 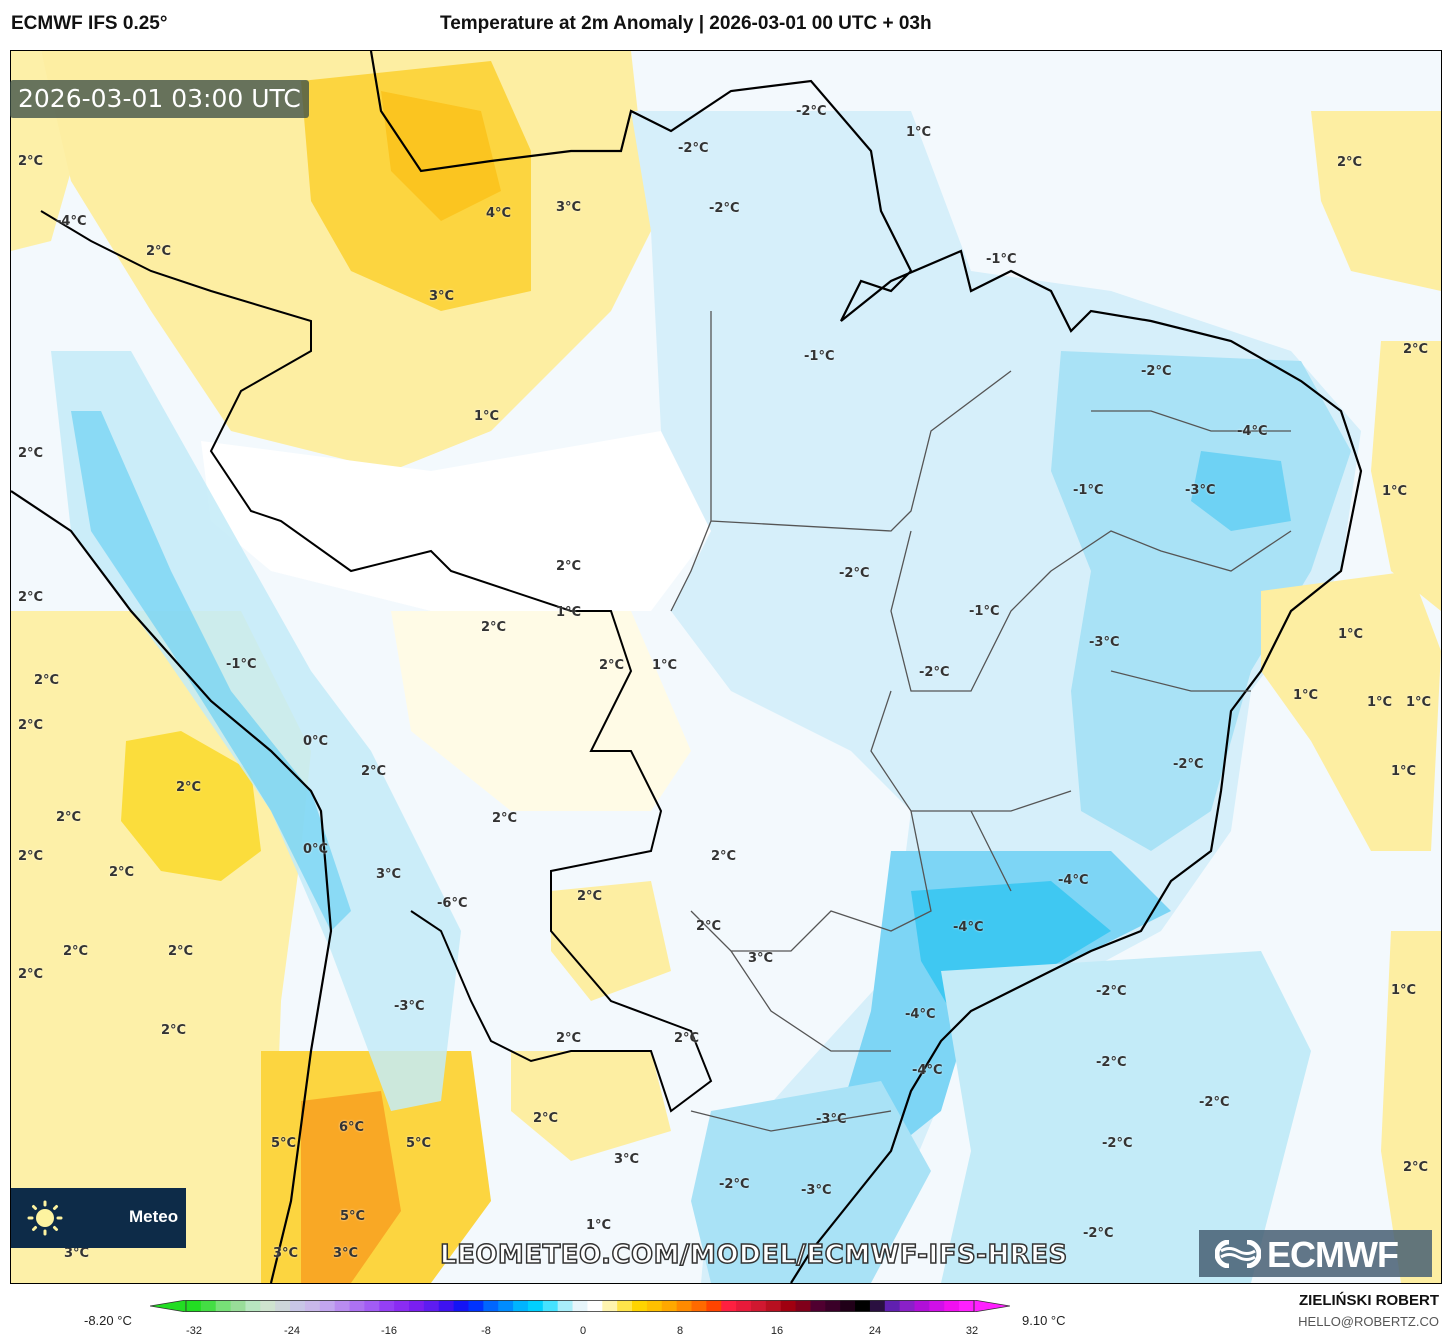 What do you see at coordinates (292, 1331) in the screenshot?
I see `colorbar-tick: -24` at bounding box center [292, 1331].